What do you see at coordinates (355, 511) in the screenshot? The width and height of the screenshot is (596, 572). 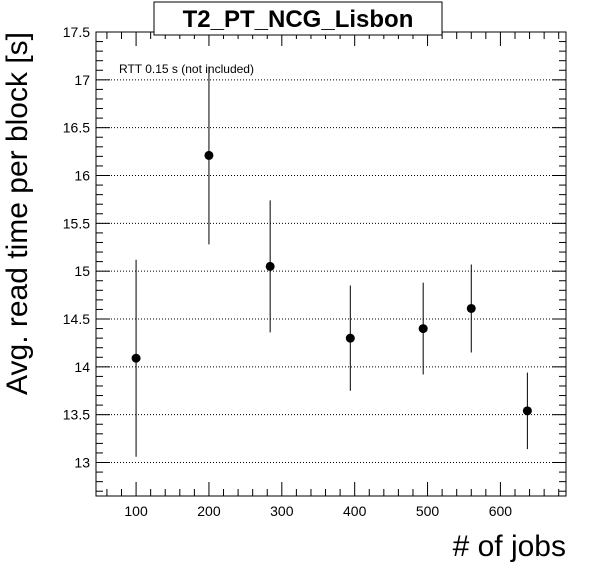 I see `x-tick-label: 400` at bounding box center [355, 511].